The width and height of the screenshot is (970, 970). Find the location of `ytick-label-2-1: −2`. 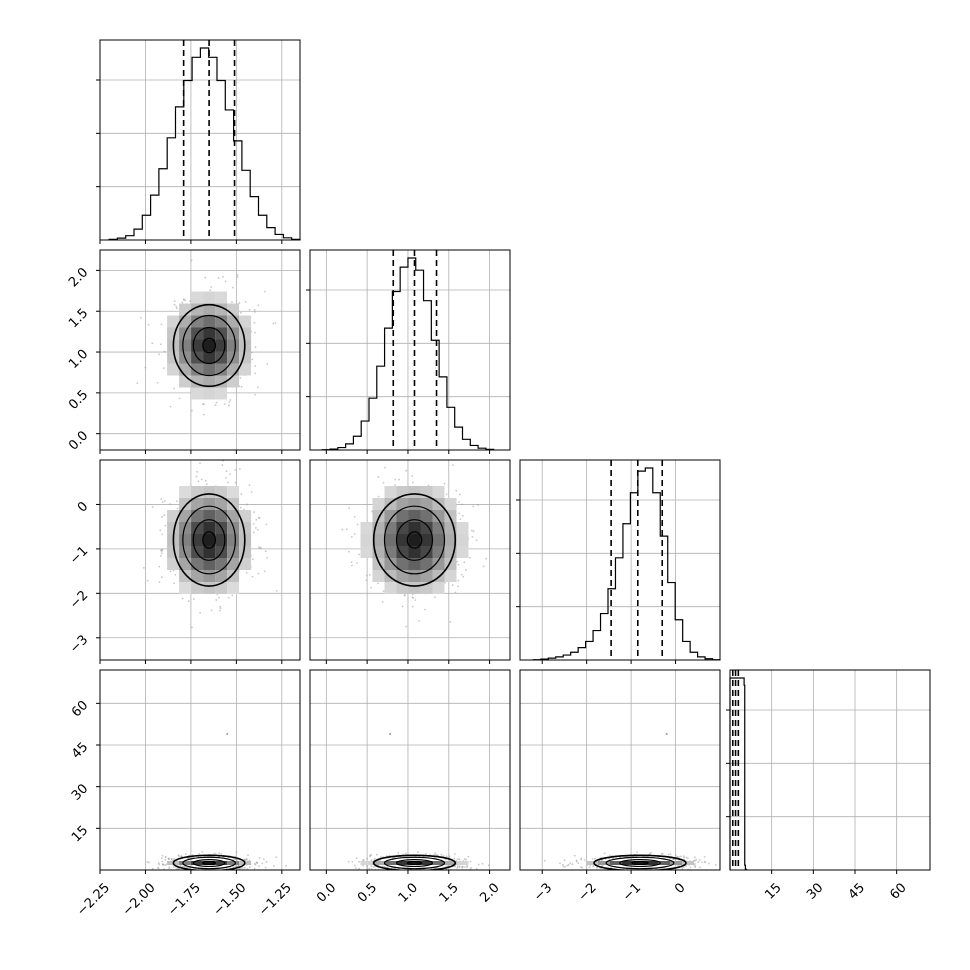

ytick-label-2-1: −2 is located at coordinates (79, 600).